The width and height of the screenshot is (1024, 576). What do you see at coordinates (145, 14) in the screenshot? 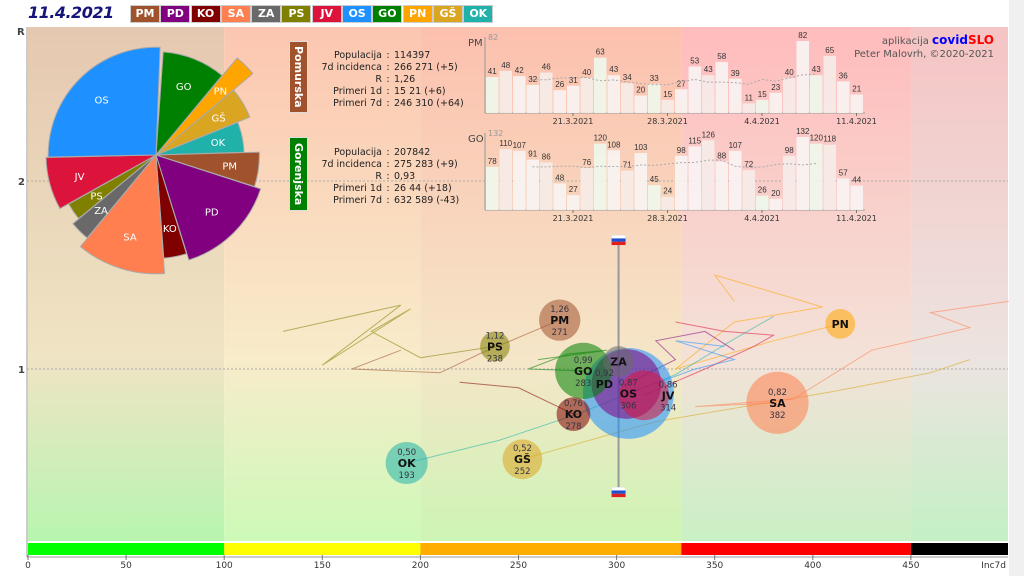
I see `legend-chip-pm: PM` at bounding box center [145, 14].